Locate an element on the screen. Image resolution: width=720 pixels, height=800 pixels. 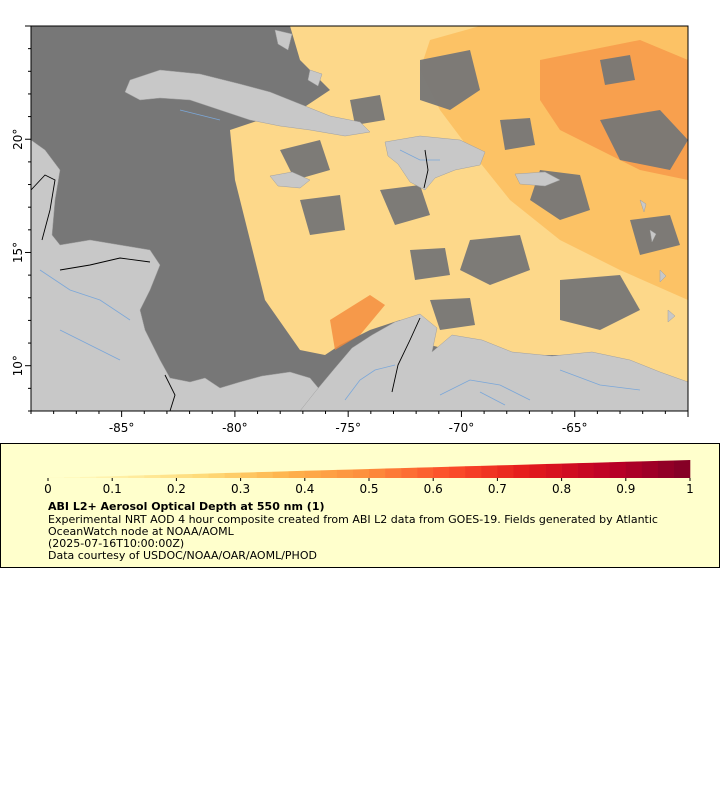
colorbar-tick-label: 0.4 is located at coordinates (304, 489).